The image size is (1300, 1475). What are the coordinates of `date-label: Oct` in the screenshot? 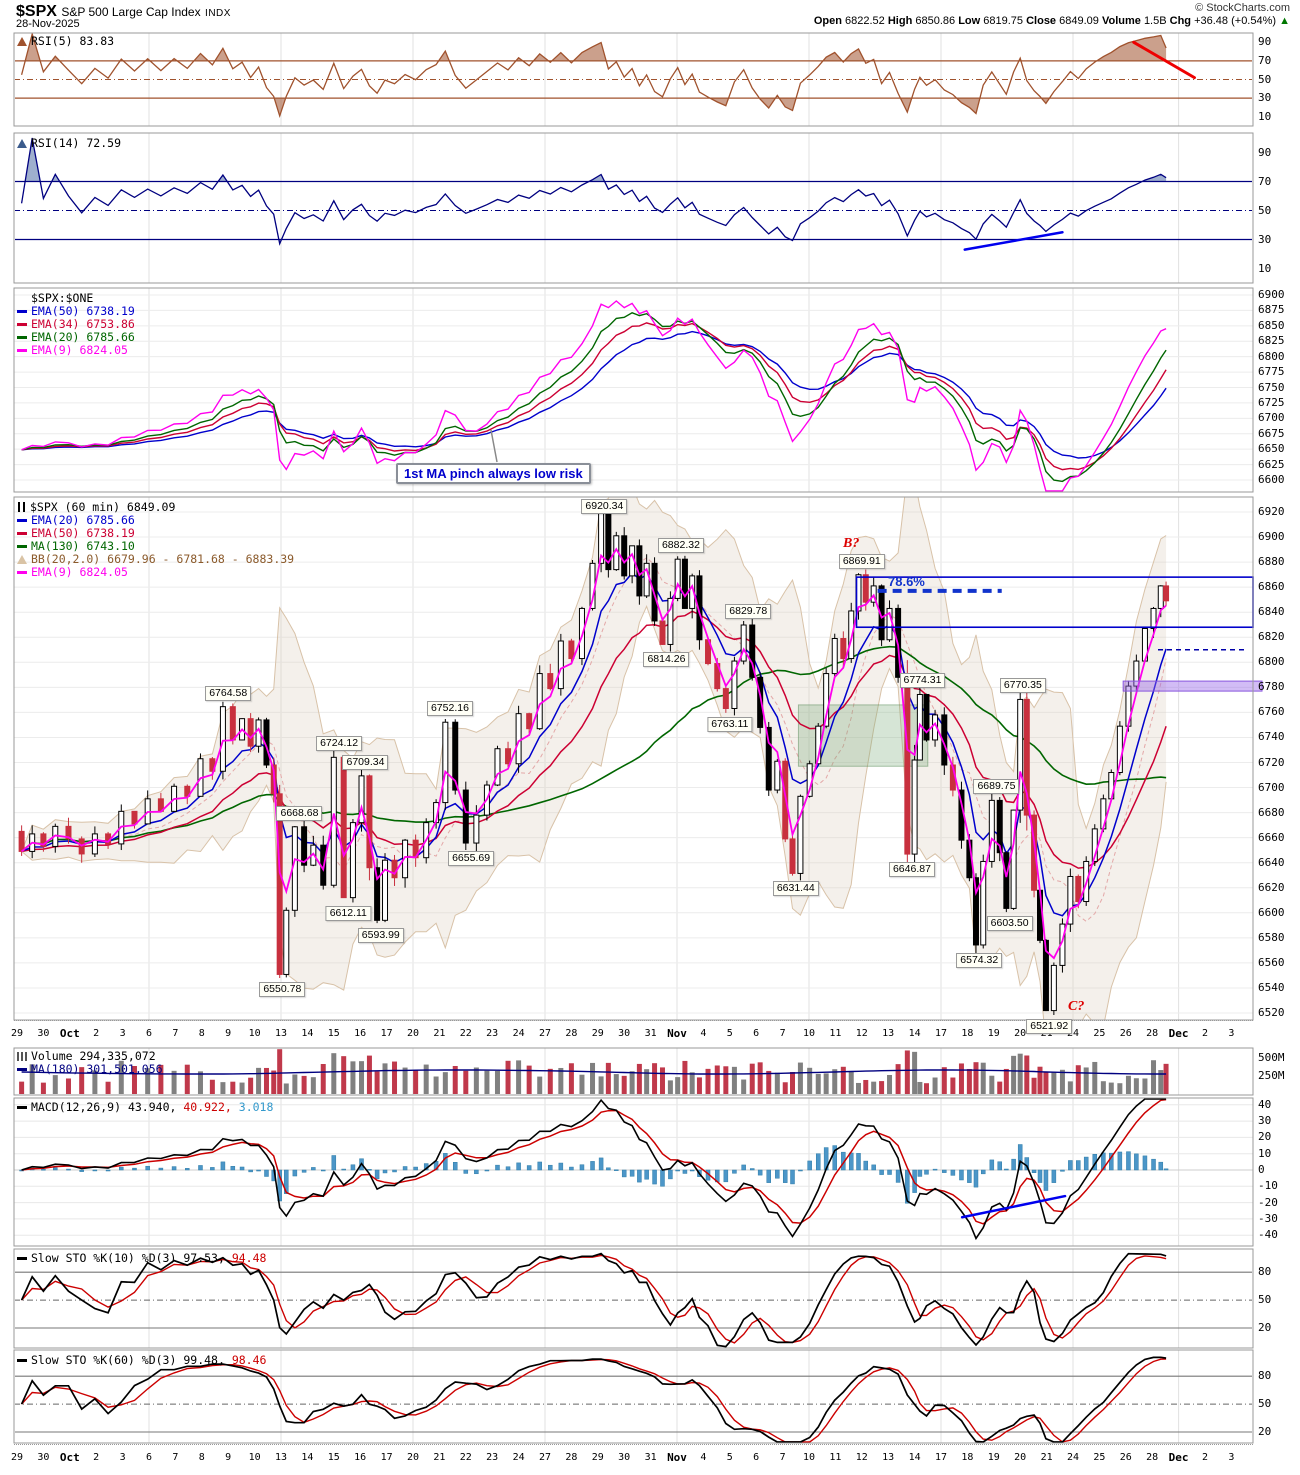 It's located at (69, 1457).